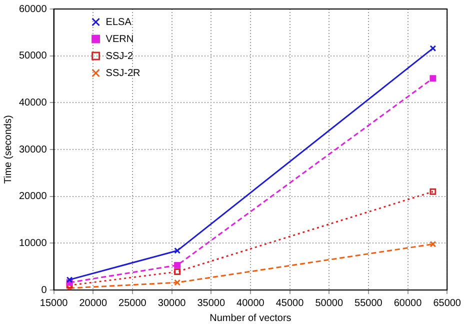 Image resolution: width=464 pixels, height=324 pixels. I want to click on x-tick-label: 30000, so click(172, 303).